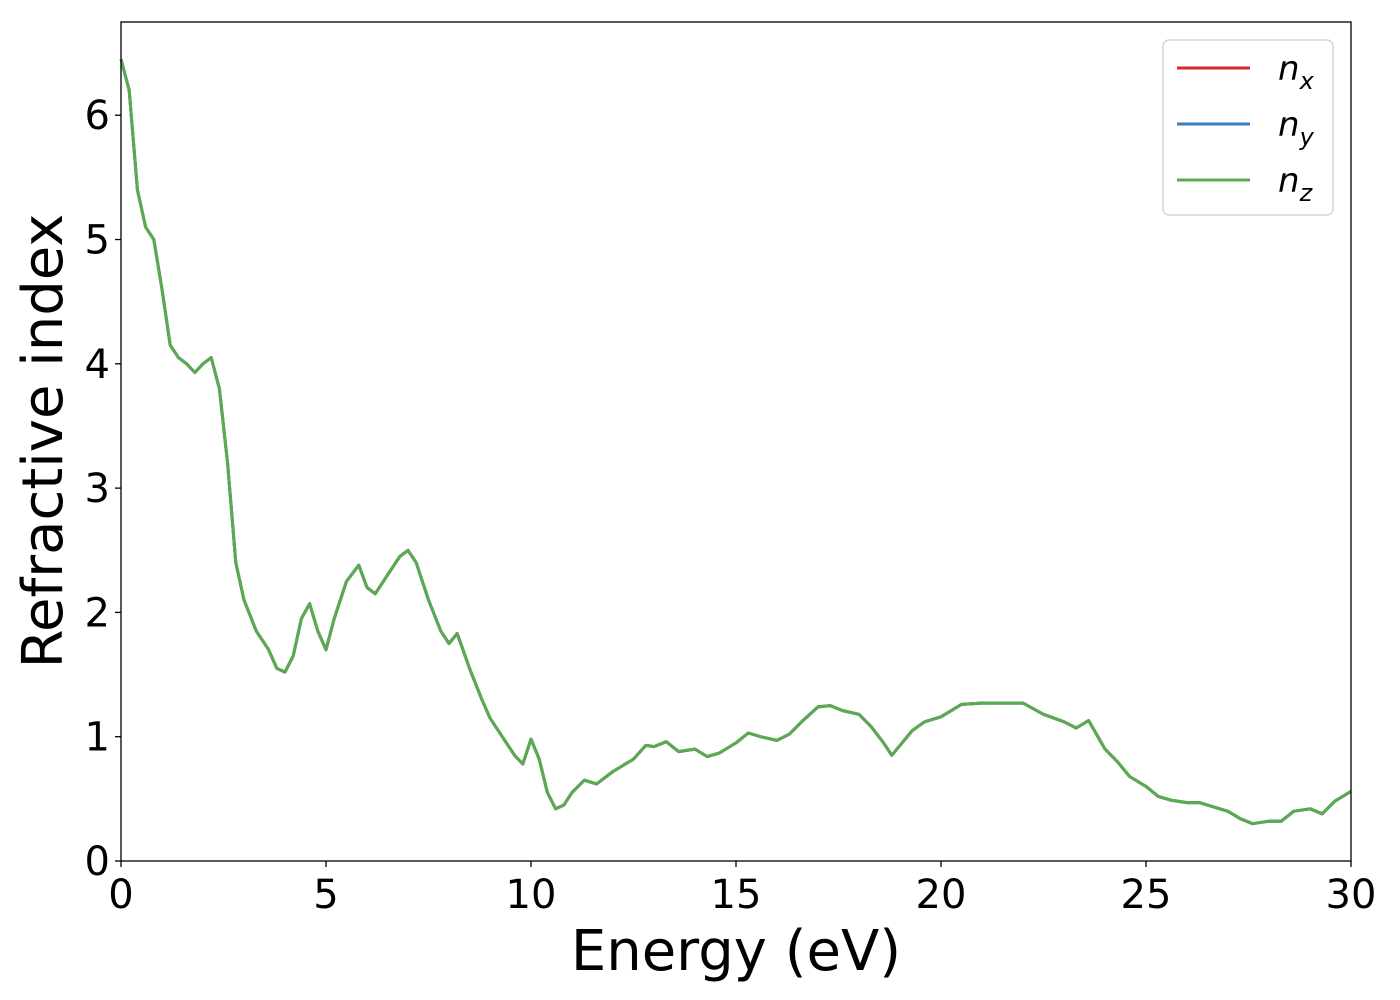  I want to click on x-axis-ticks: 0 5 10 15 20 25 30, so click(742, 889).